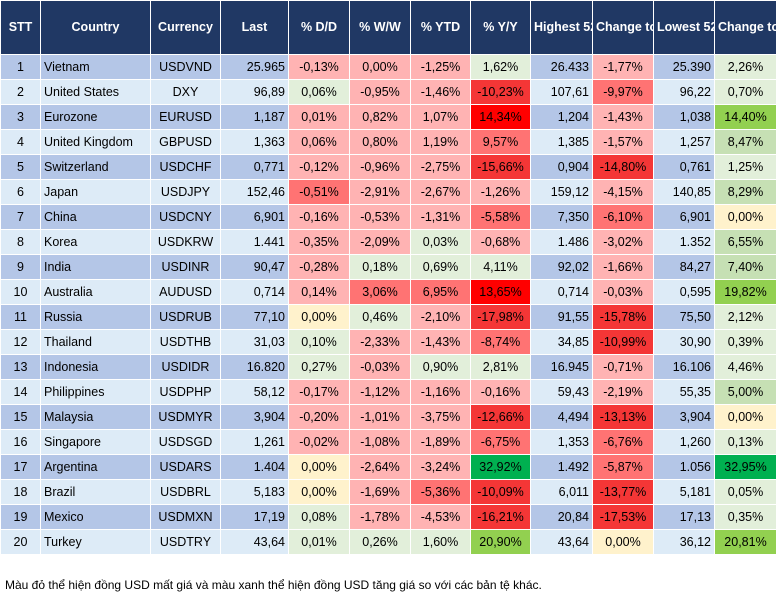  Describe the element at coordinates (319, 392) in the screenshot. I see `cell-dd: -0,17%` at that location.